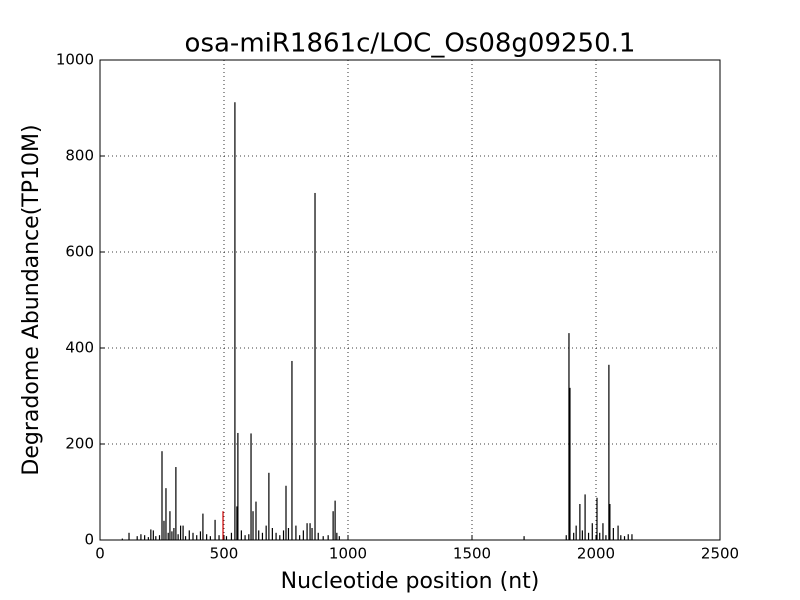 The image size is (800, 600). What do you see at coordinates (720, 554) in the screenshot?
I see `x-tick-label: 2500` at bounding box center [720, 554].